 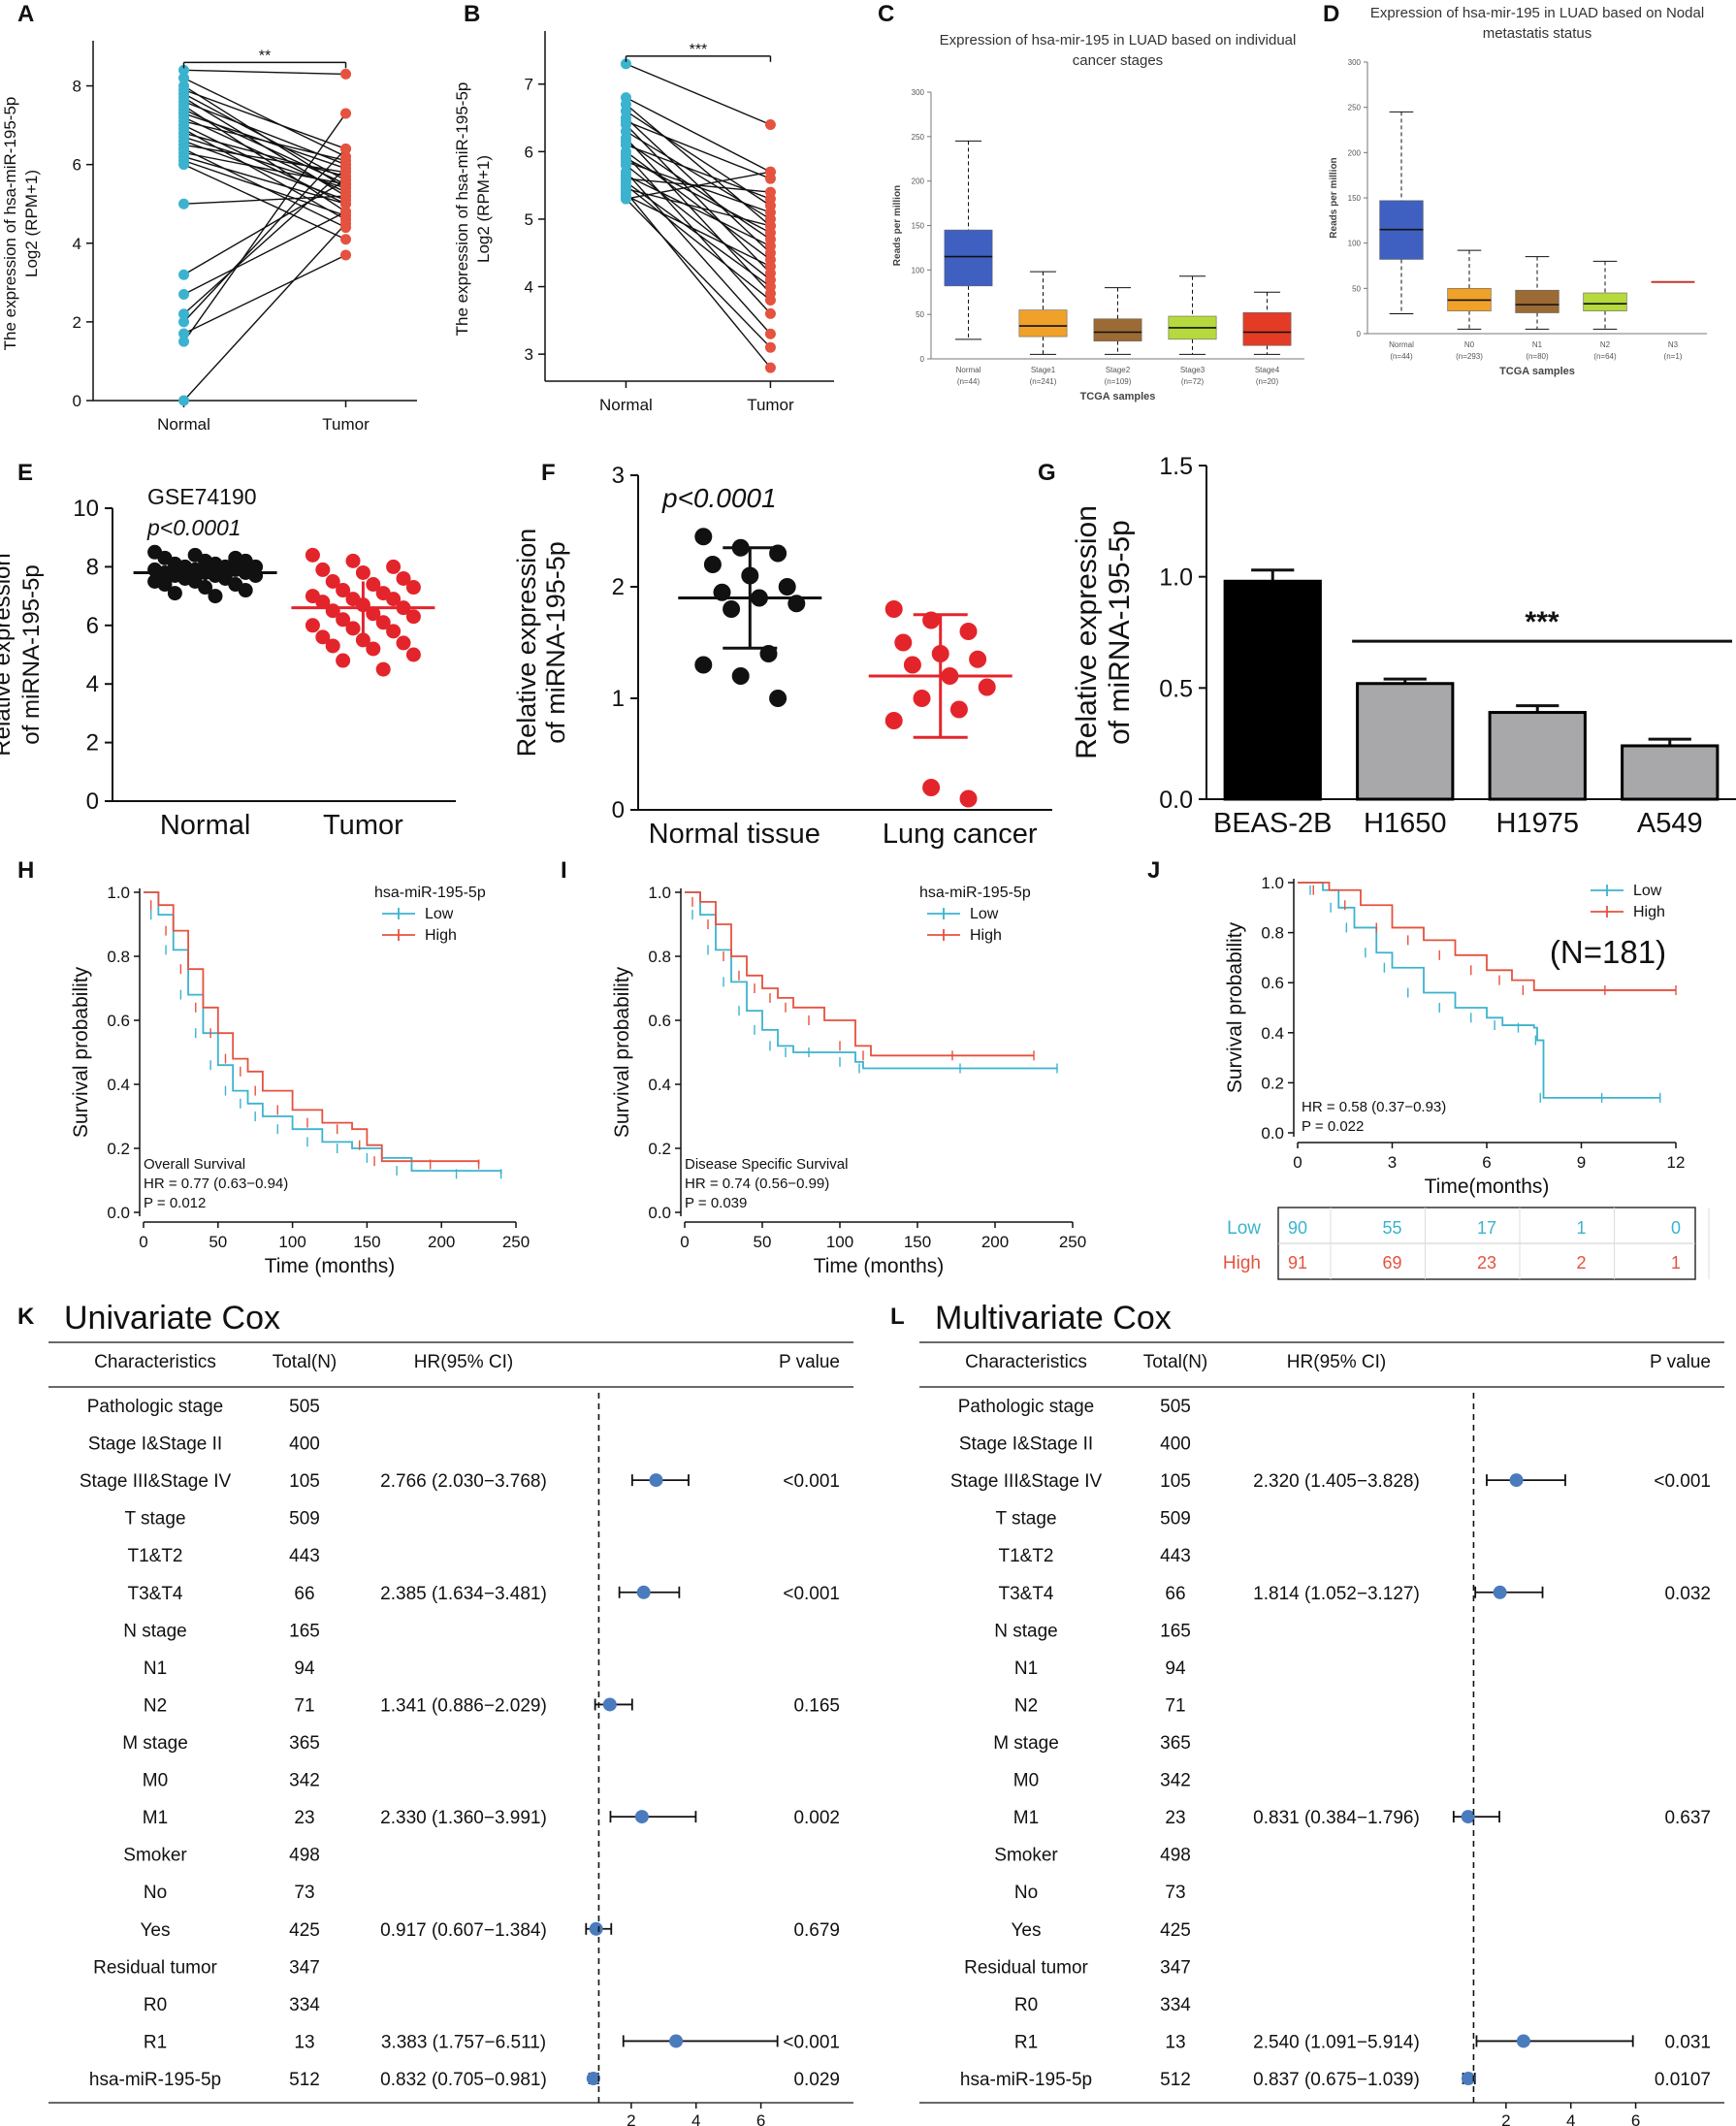 What do you see at coordinates (1025, 1556) in the screenshot?
I see `row-label: T1&T2` at bounding box center [1025, 1556].